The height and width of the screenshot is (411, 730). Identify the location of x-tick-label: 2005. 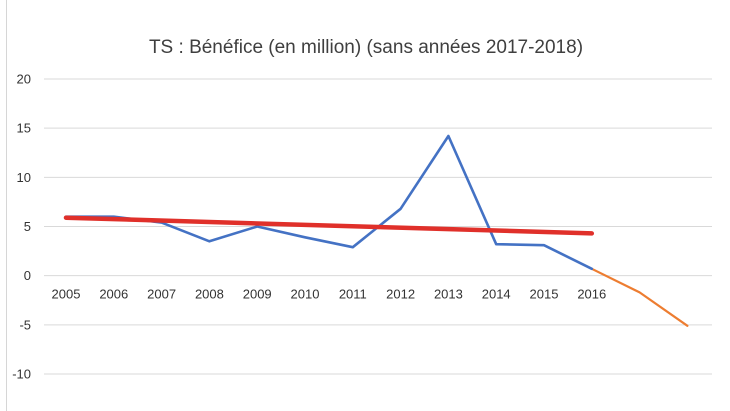
(66, 294).